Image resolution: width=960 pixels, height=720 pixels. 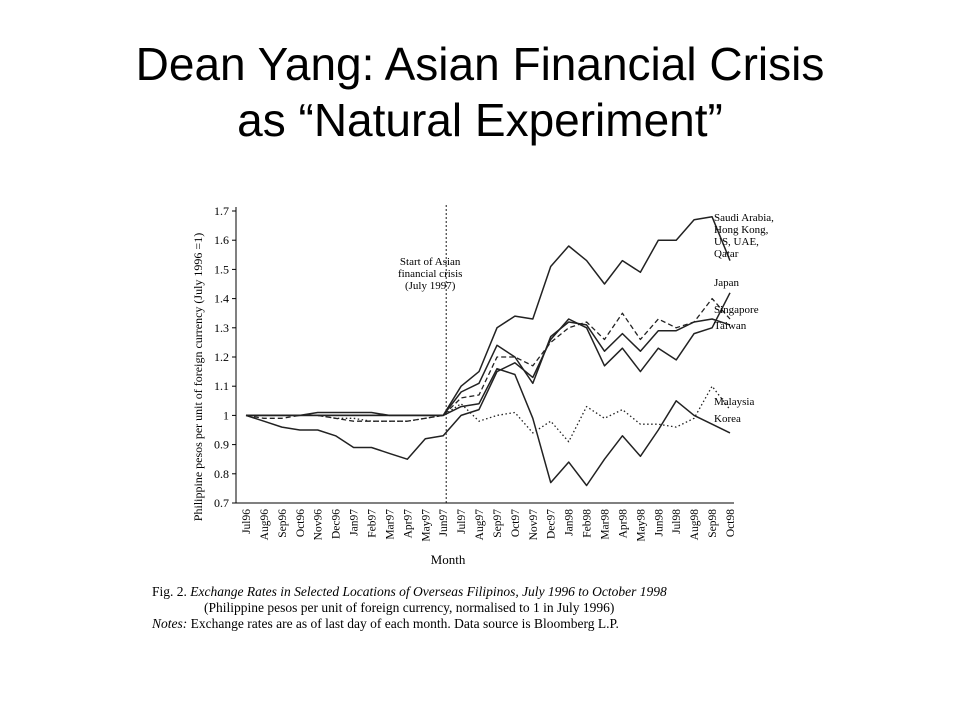 I want to click on y-tick-label: 1.4, so click(x=221, y=299).